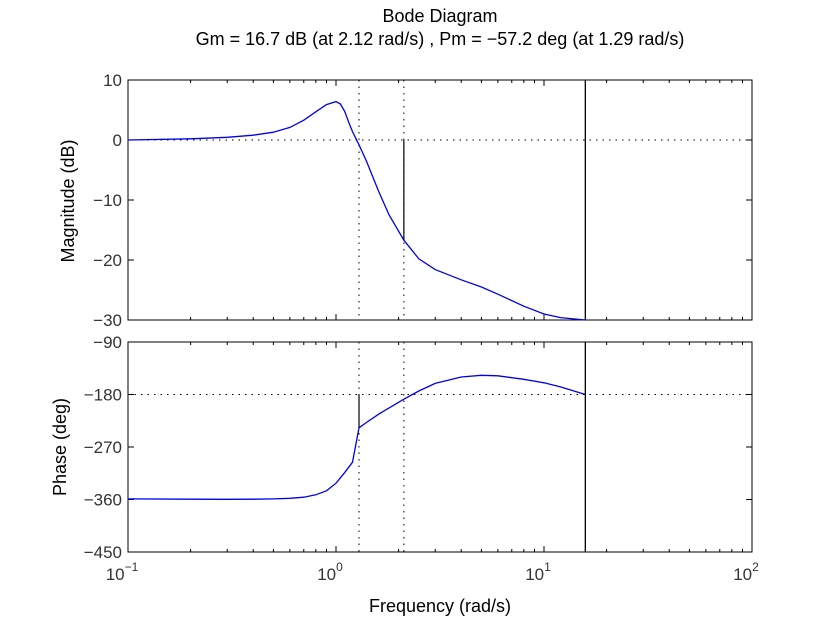 This screenshot has width=830, height=625. Describe the element at coordinates (339, 567) in the screenshot. I see `x-tick-exponent: 0` at that location.